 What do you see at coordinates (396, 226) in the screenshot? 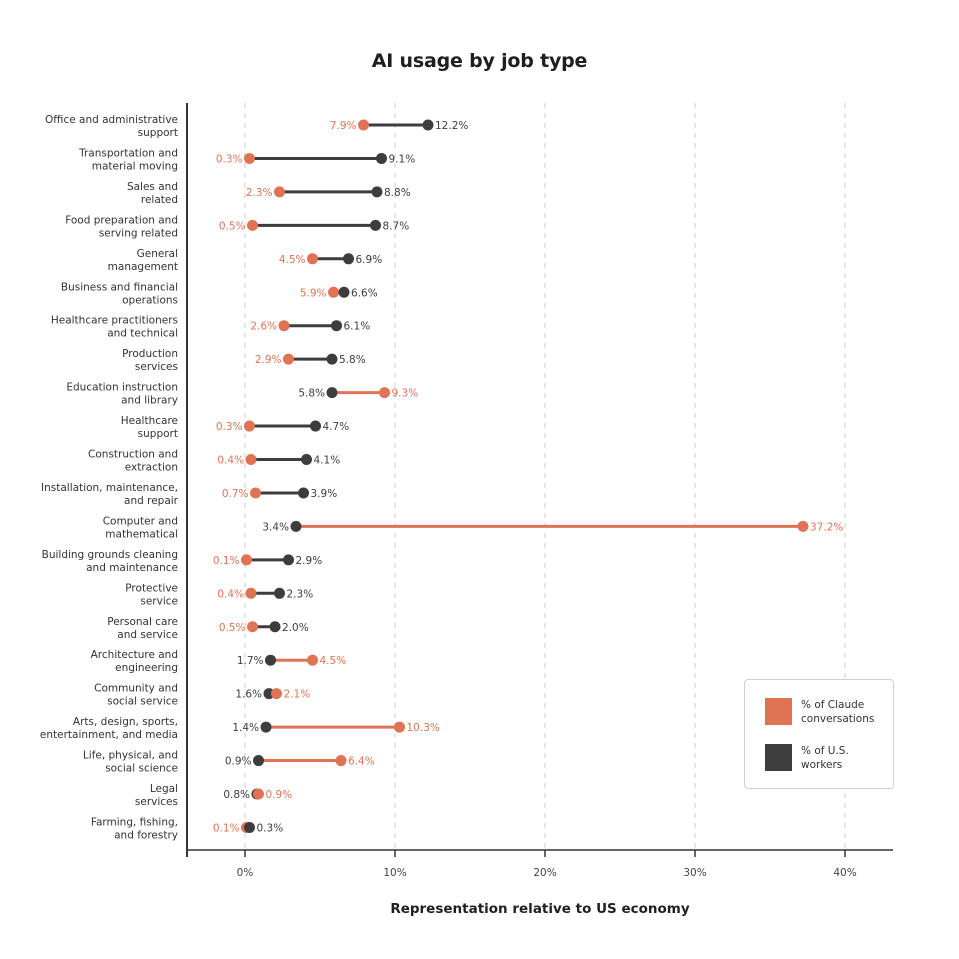
I see `workers-value-label: 8.7%` at bounding box center [396, 226].